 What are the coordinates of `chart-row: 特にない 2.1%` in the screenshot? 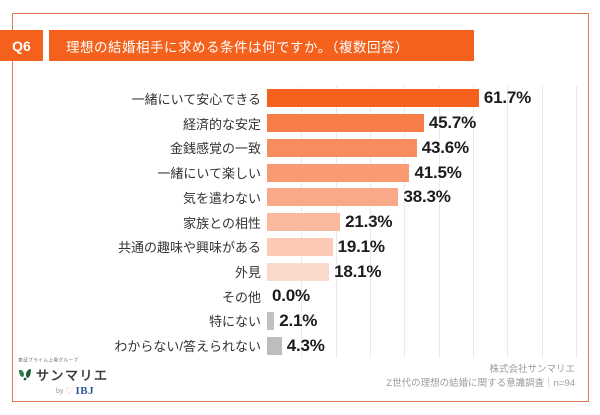 It's located at (298, 321).